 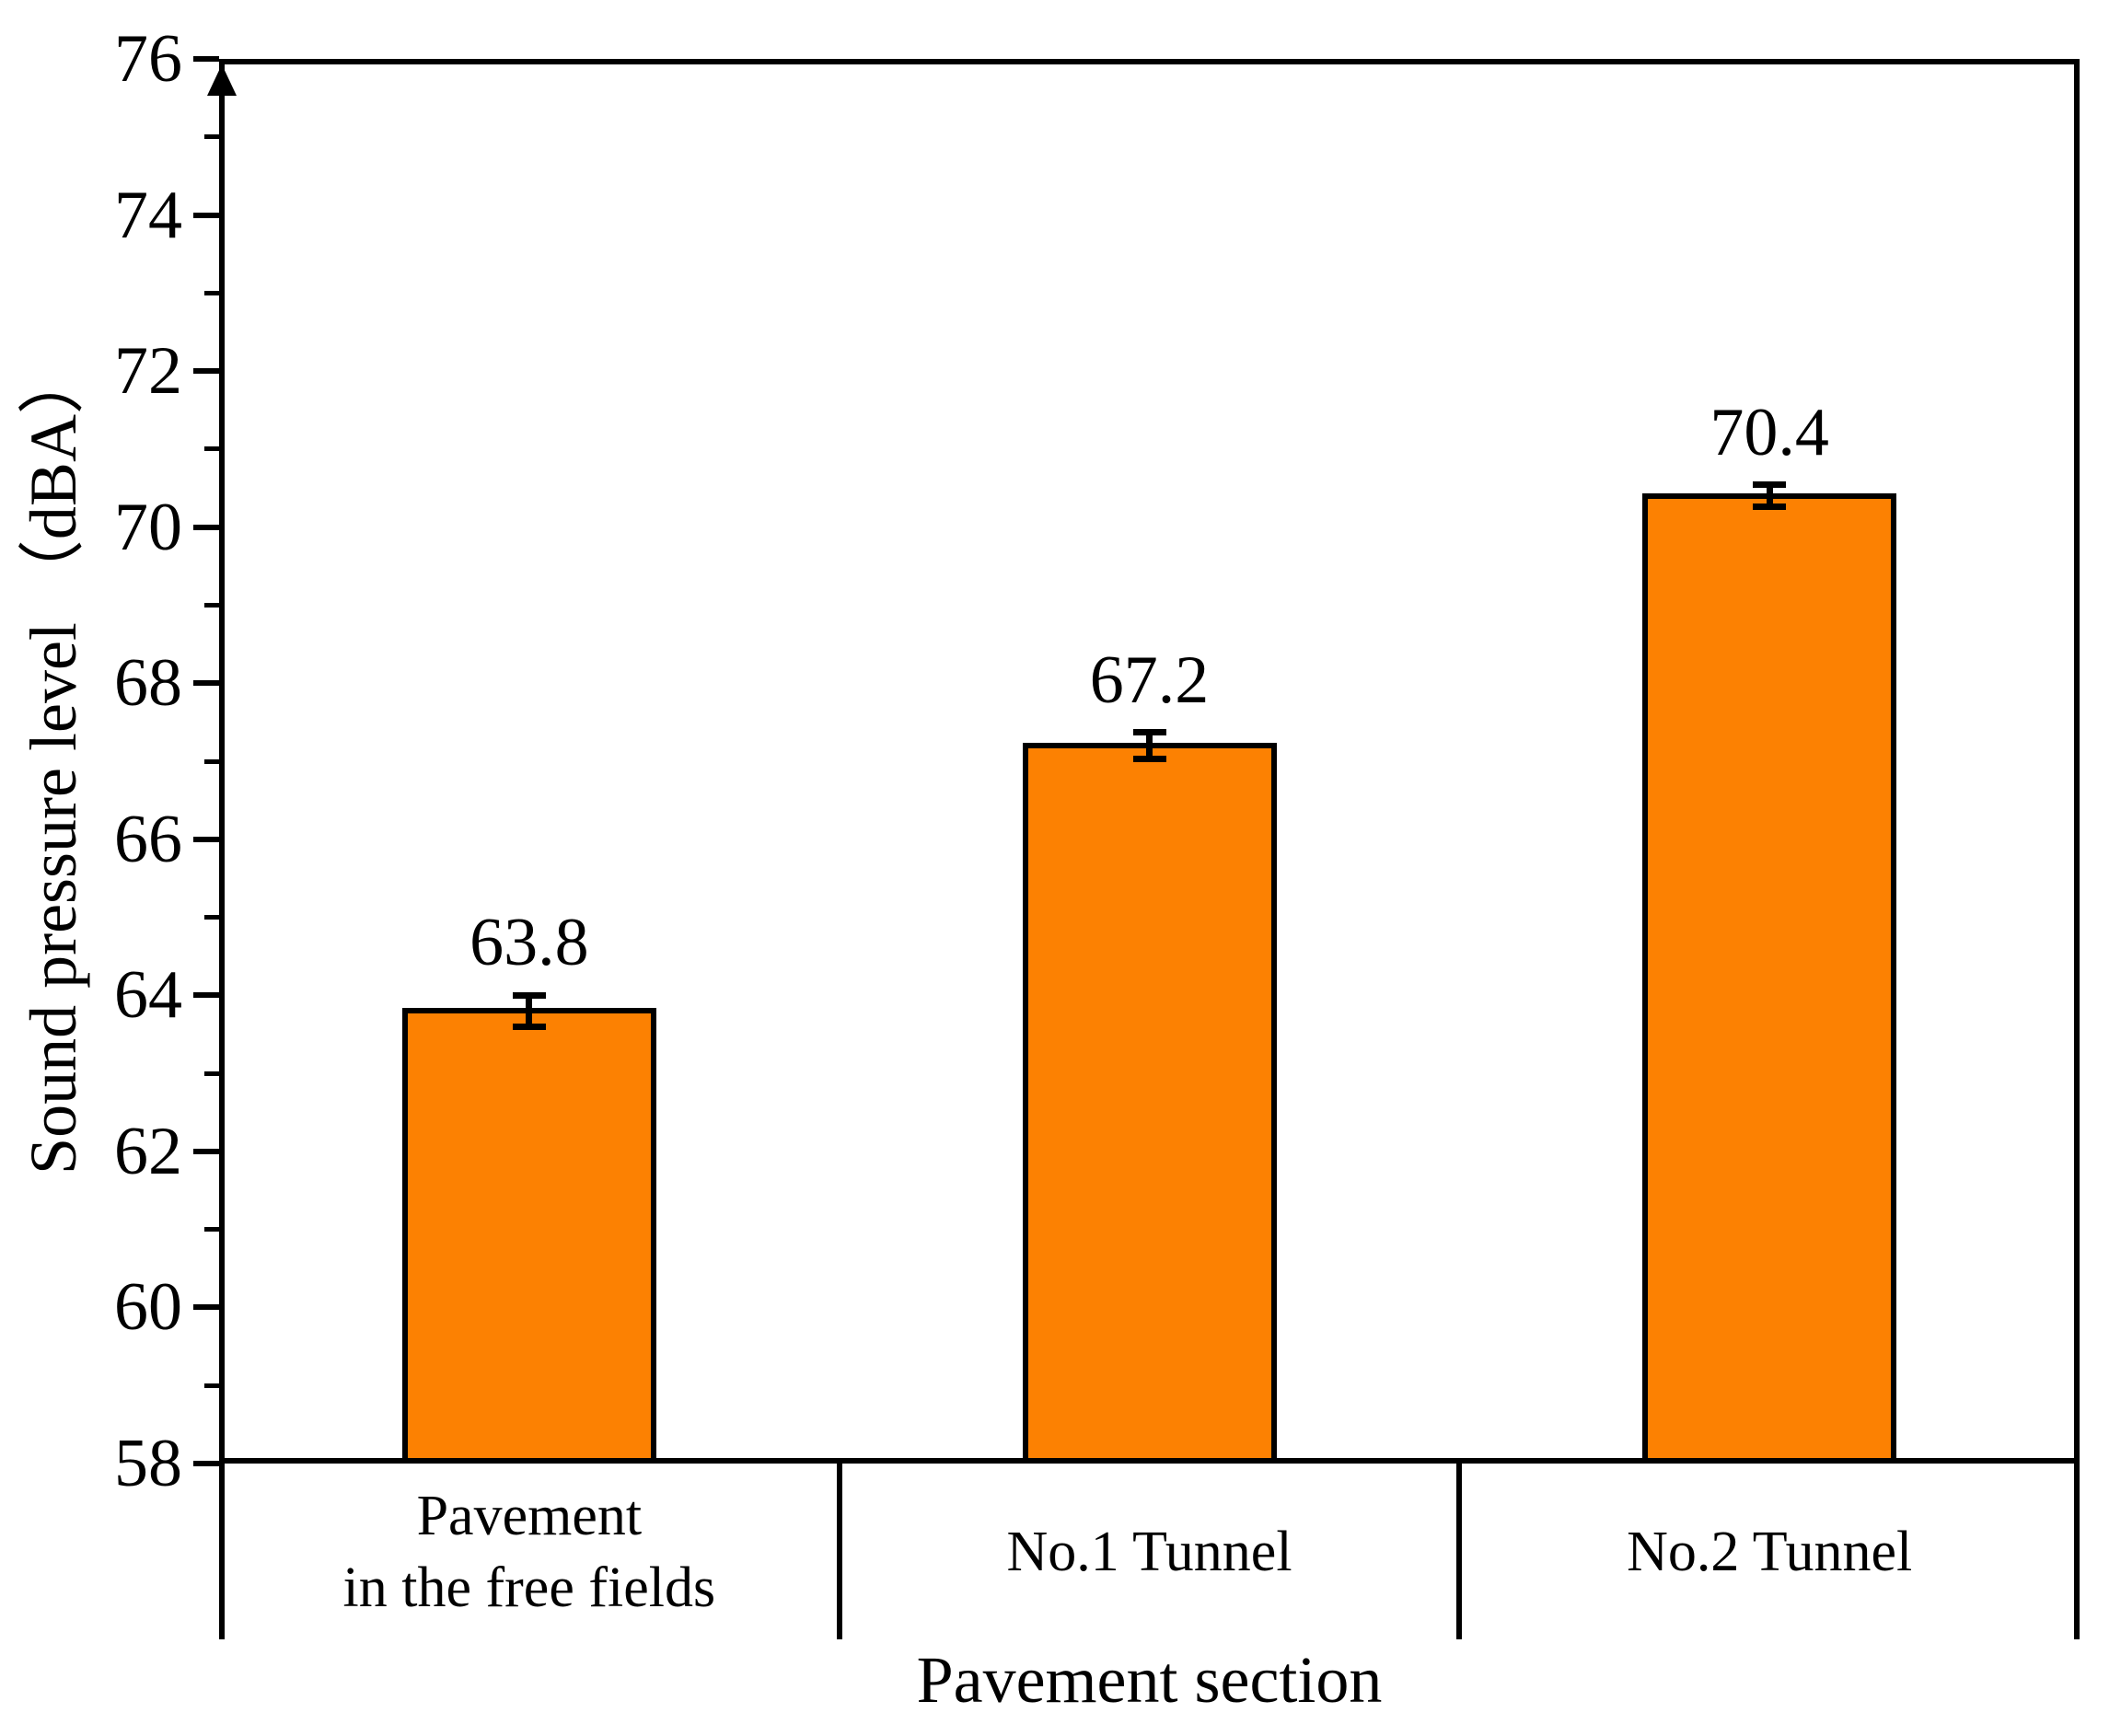 What do you see at coordinates (1149, 680) in the screenshot?
I see `bar-value-label: 67.2` at bounding box center [1149, 680].